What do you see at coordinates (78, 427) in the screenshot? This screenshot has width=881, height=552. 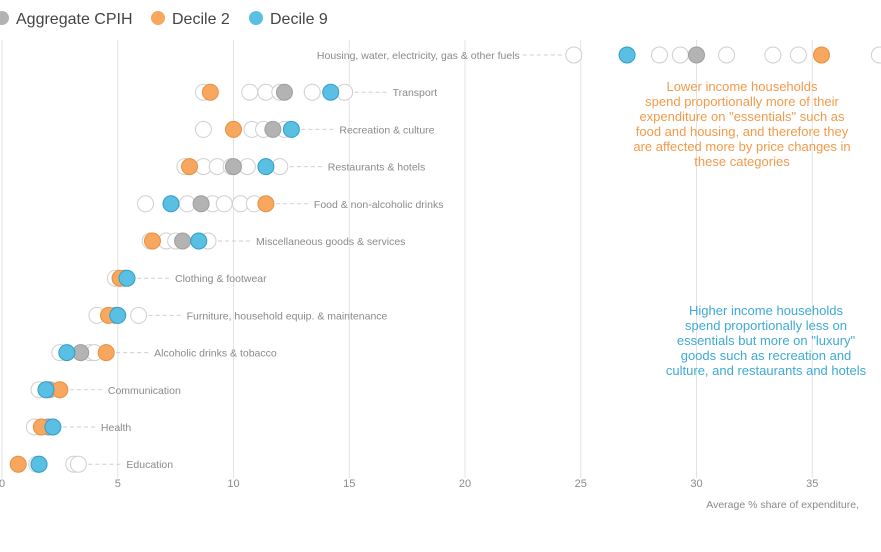 I see `category-row: Health` at bounding box center [78, 427].